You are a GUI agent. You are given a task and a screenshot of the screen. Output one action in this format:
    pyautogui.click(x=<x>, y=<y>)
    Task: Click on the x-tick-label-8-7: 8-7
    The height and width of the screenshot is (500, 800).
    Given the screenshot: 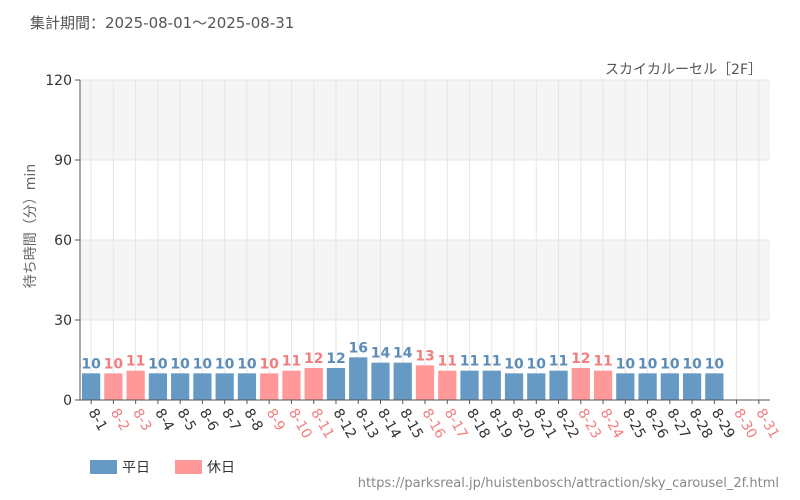 What is the action you would take?
    pyautogui.click(x=230, y=420)
    